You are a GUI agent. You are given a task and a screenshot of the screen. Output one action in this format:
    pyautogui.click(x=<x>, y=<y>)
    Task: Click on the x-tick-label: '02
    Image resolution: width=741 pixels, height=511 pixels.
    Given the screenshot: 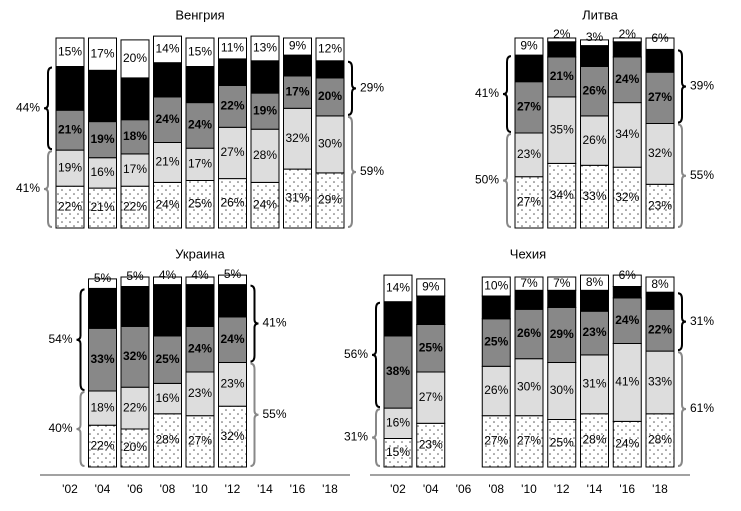 What is the action you would take?
    pyautogui.click(x=70, y=489)
    